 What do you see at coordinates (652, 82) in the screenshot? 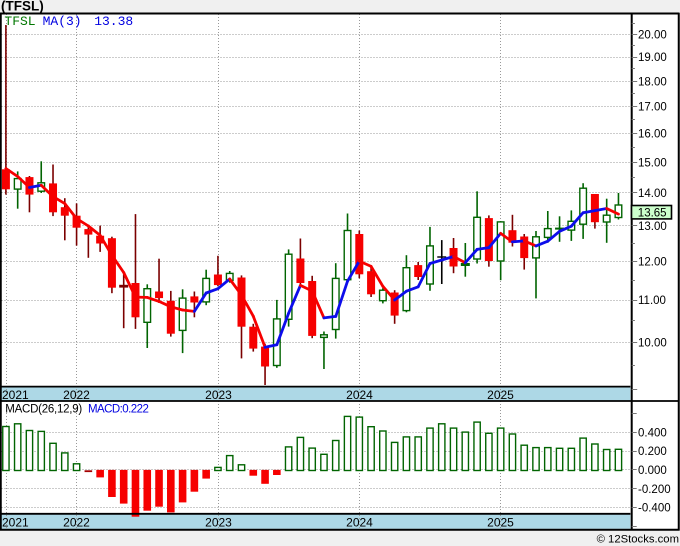
I see `svg-text: 18.00` at bounding box center [652, 82].